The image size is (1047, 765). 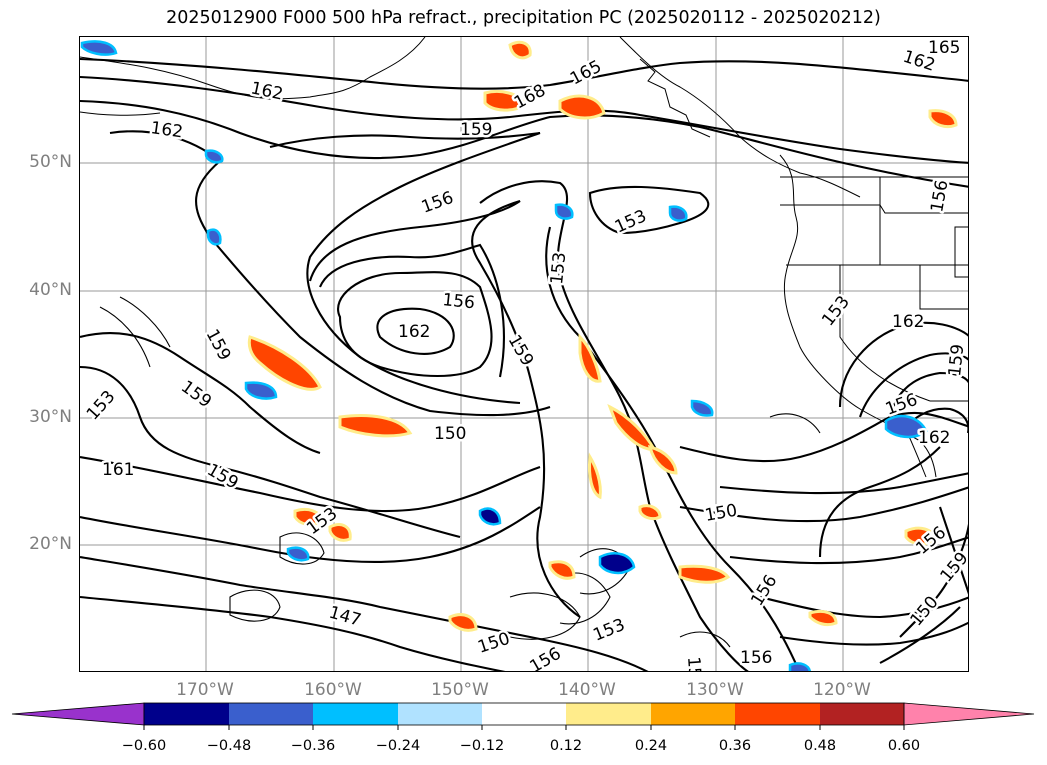 I want to click on contour-label: 161, so click(x=118, y=470).